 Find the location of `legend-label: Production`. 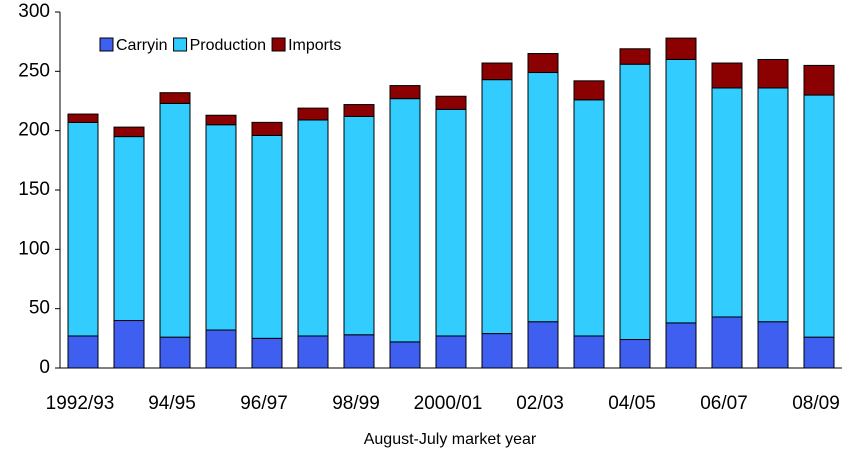

legend-label: Production is located at coordinates (228, 45).